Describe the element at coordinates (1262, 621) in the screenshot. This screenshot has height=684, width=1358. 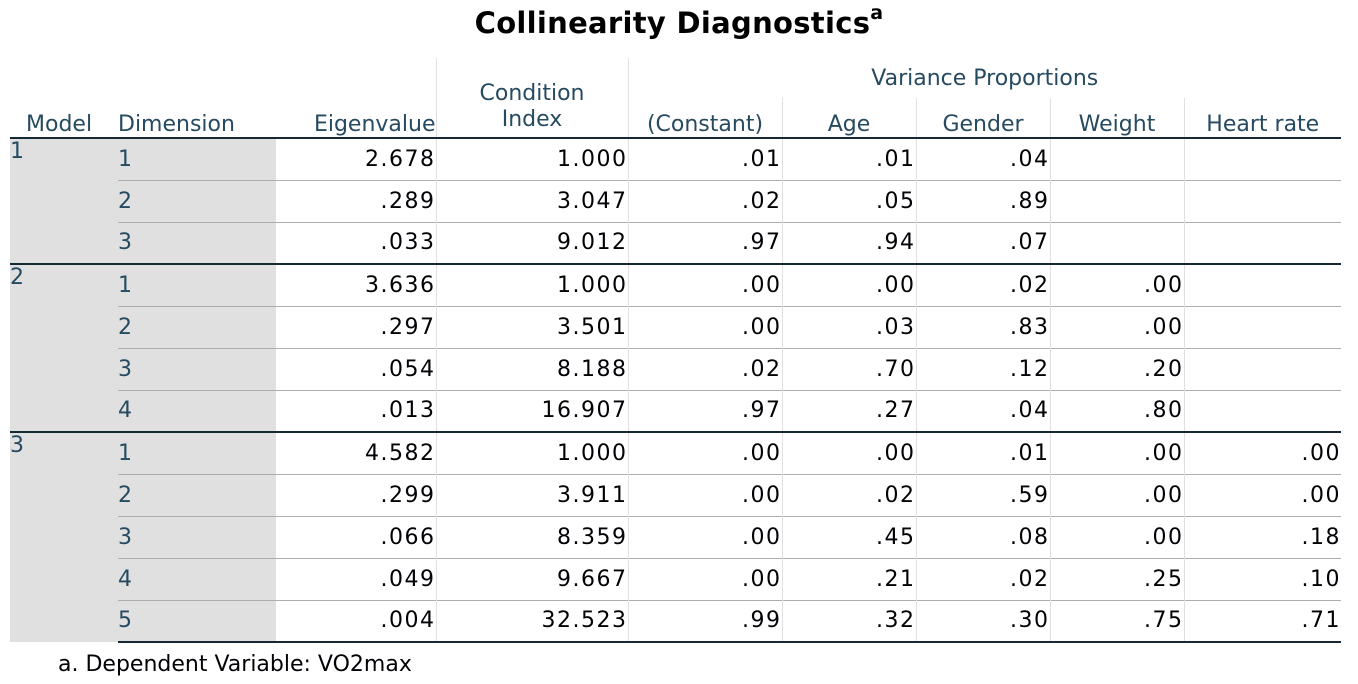
I see `hr-cell: .71` at that location.